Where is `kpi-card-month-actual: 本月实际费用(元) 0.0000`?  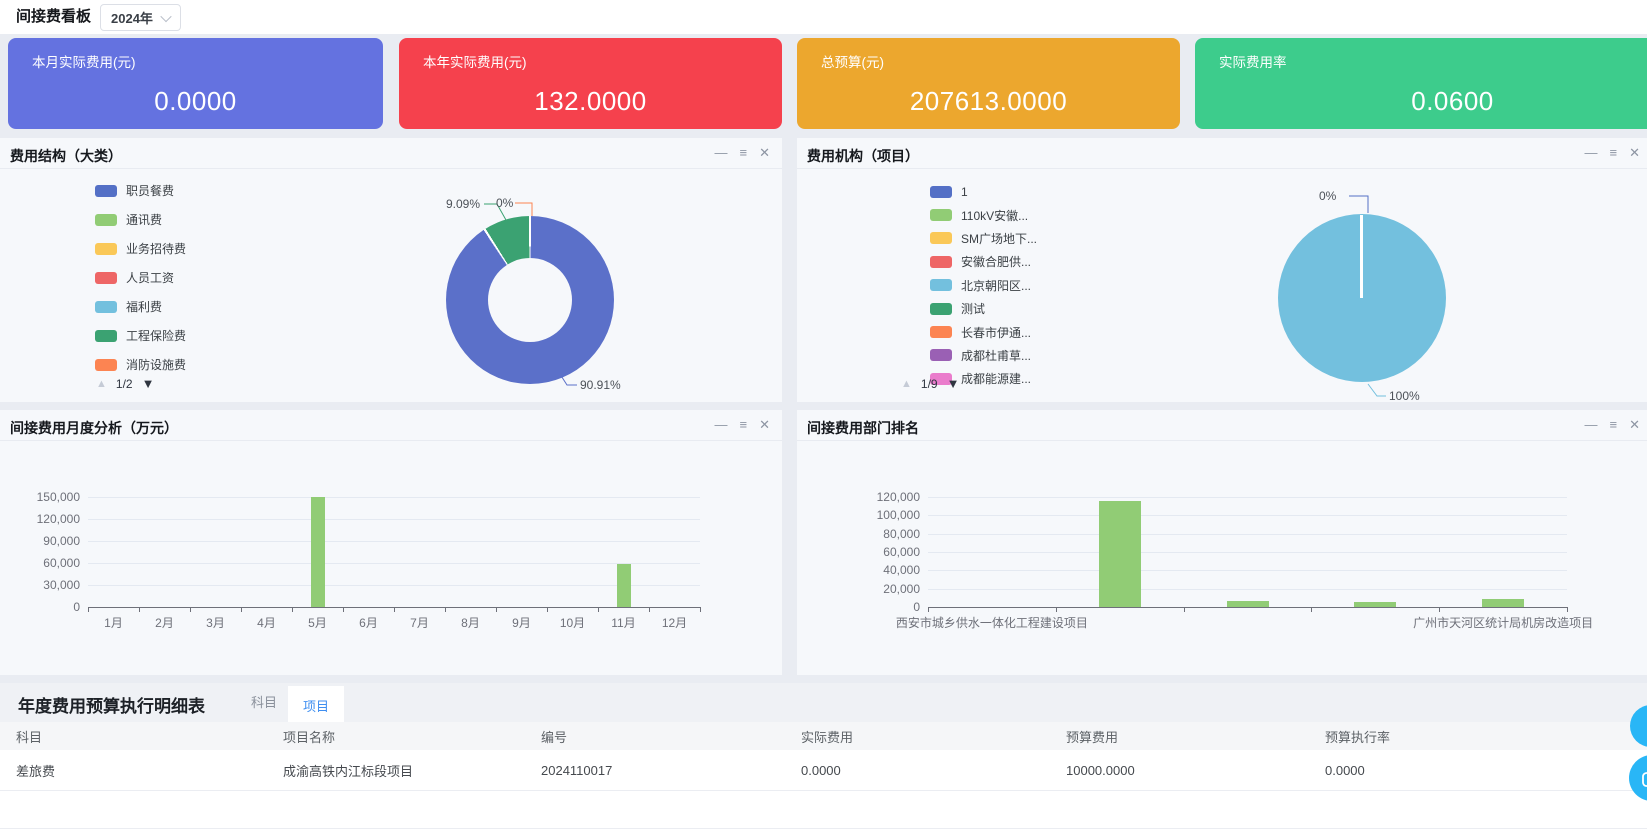
kpi-card-month-actual: 本月实际费用(元) 0.0000 is located at coordinates (195, 83).